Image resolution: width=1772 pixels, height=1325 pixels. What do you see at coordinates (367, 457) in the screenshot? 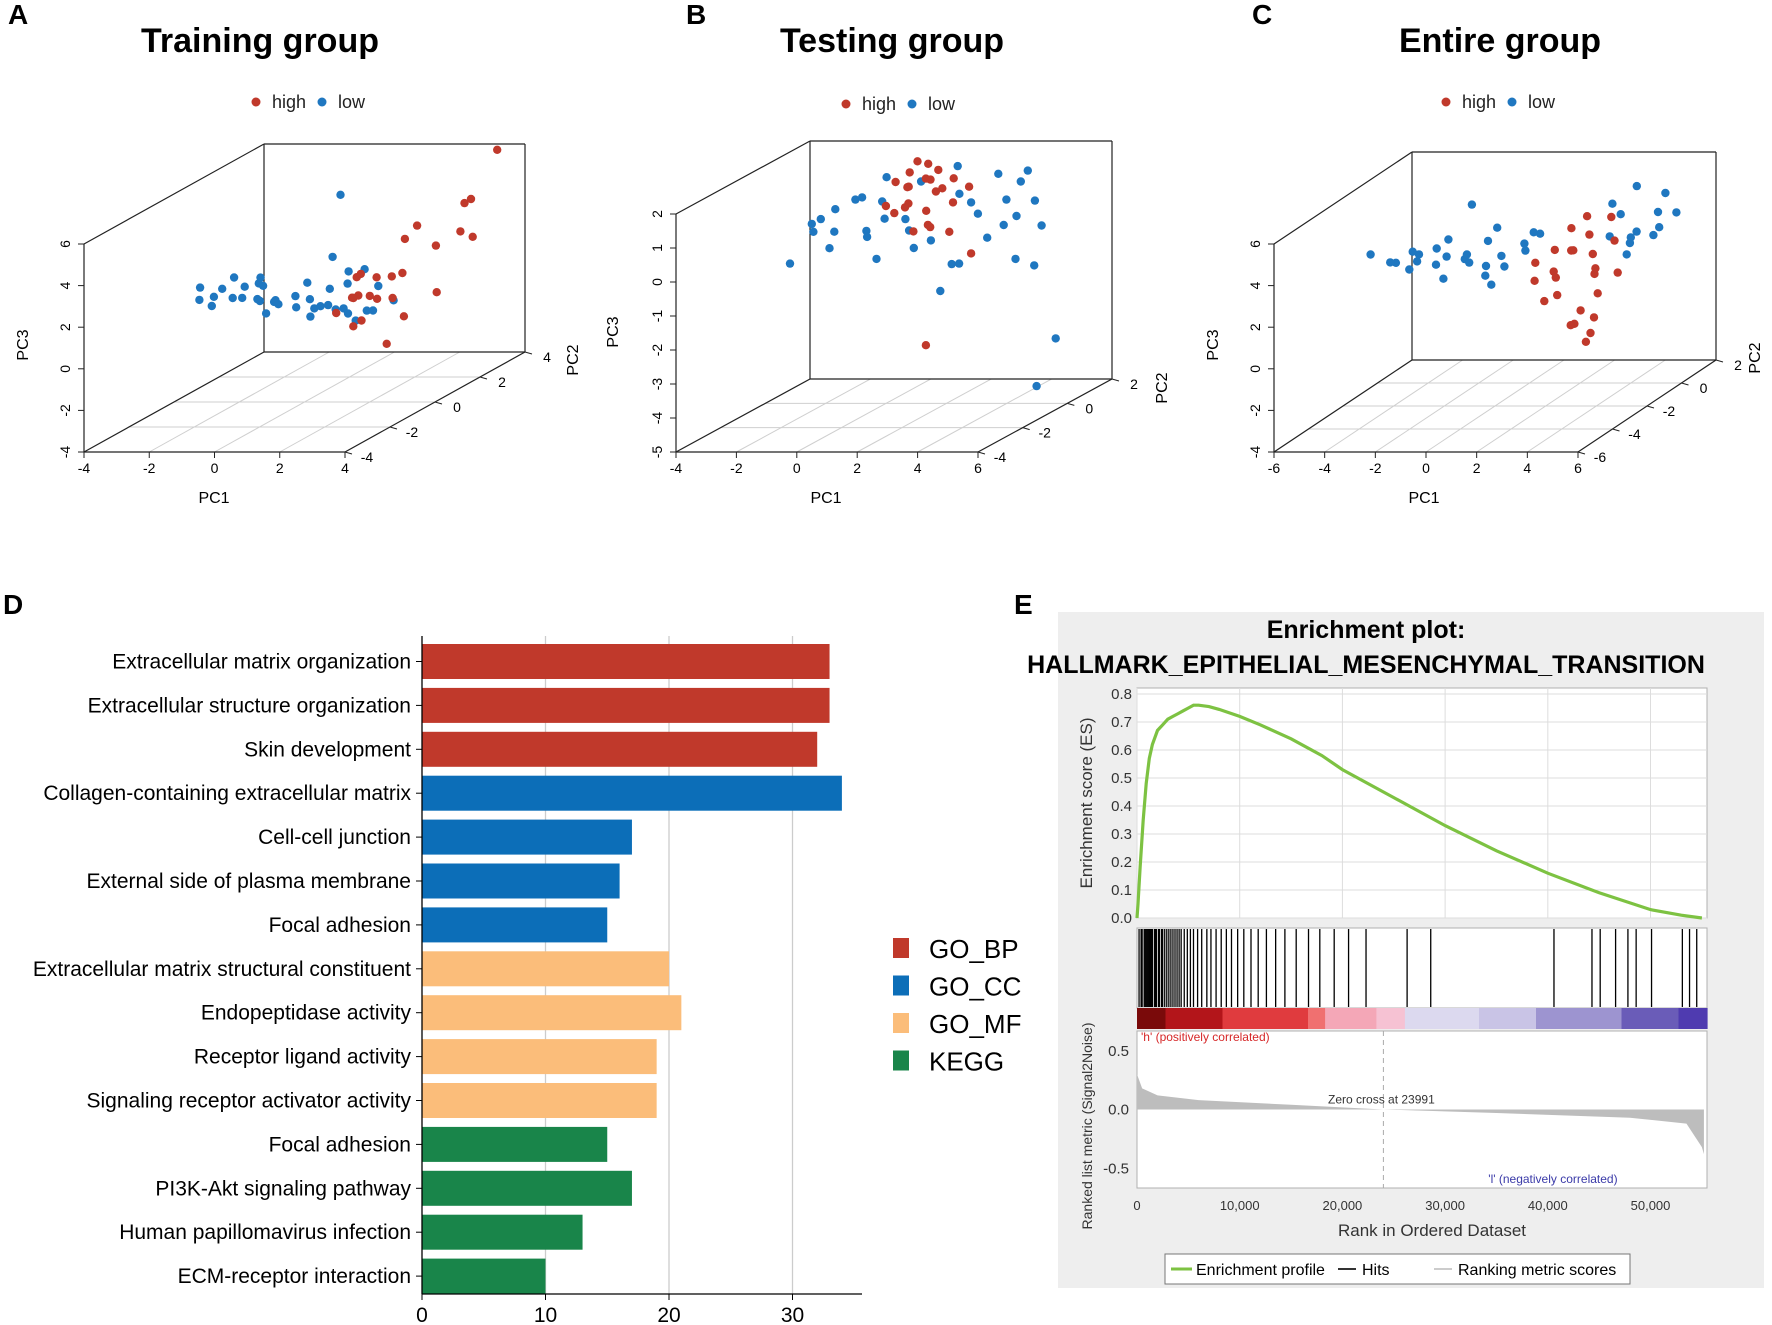
I see `y-tick-label: -4` at bounding box center [367, 457].